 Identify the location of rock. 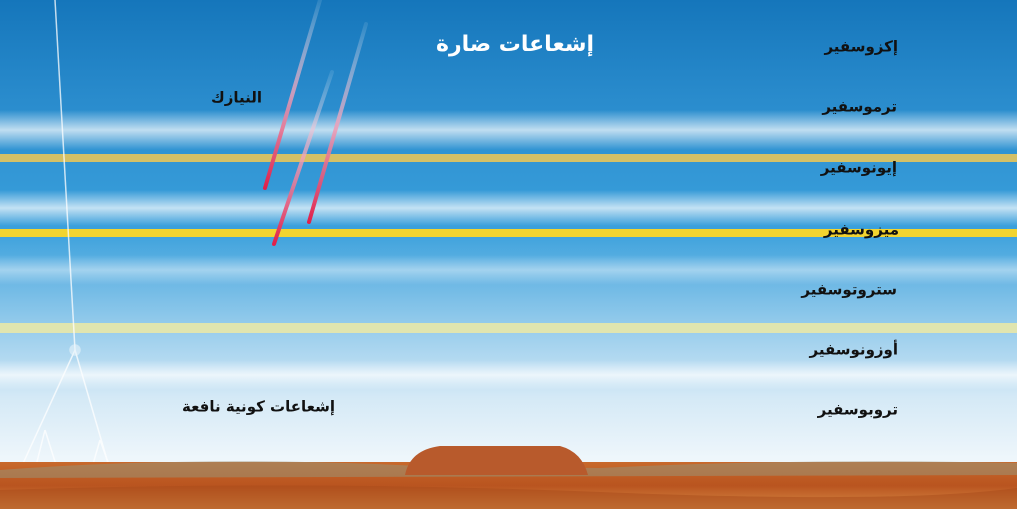
(496, 460).